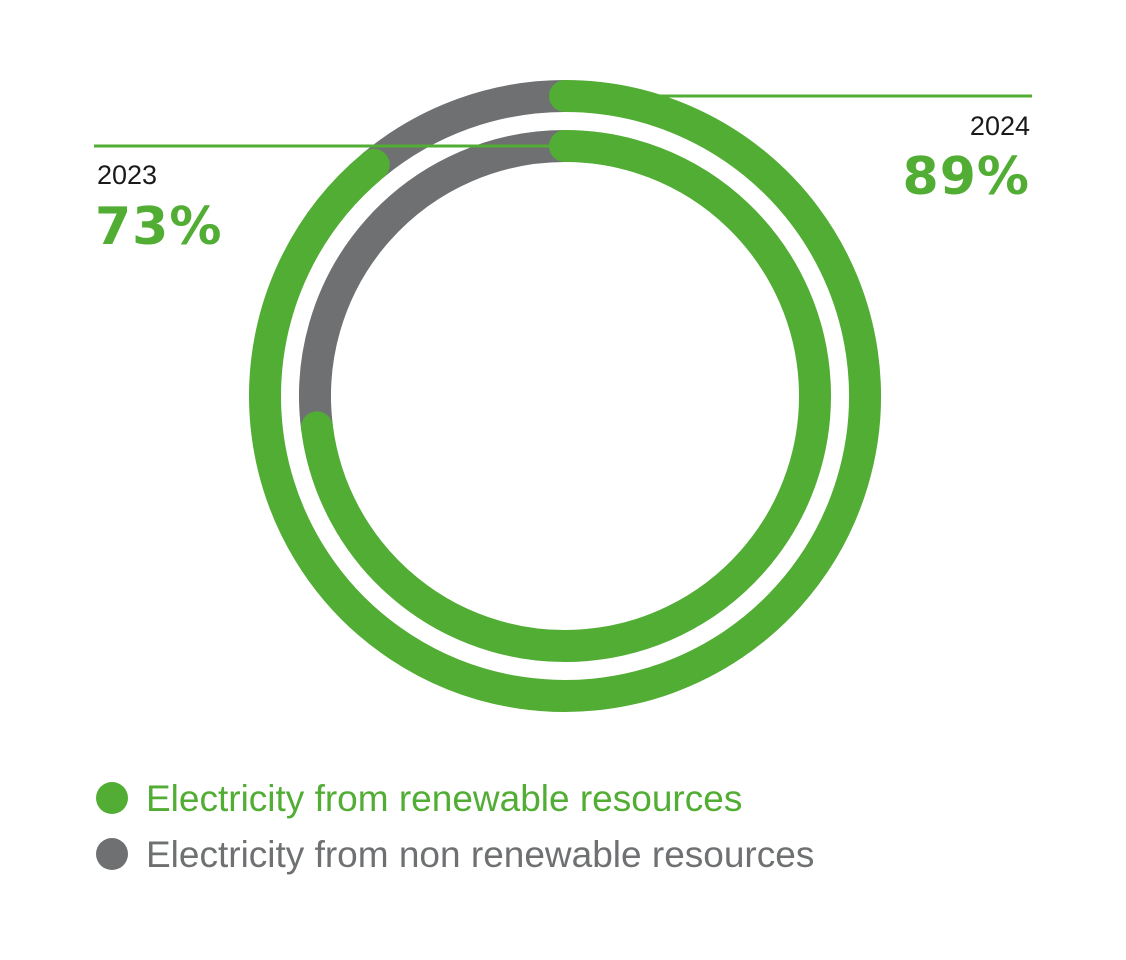  I want to click on arc-non-renewable-2023, so click(440, 287).